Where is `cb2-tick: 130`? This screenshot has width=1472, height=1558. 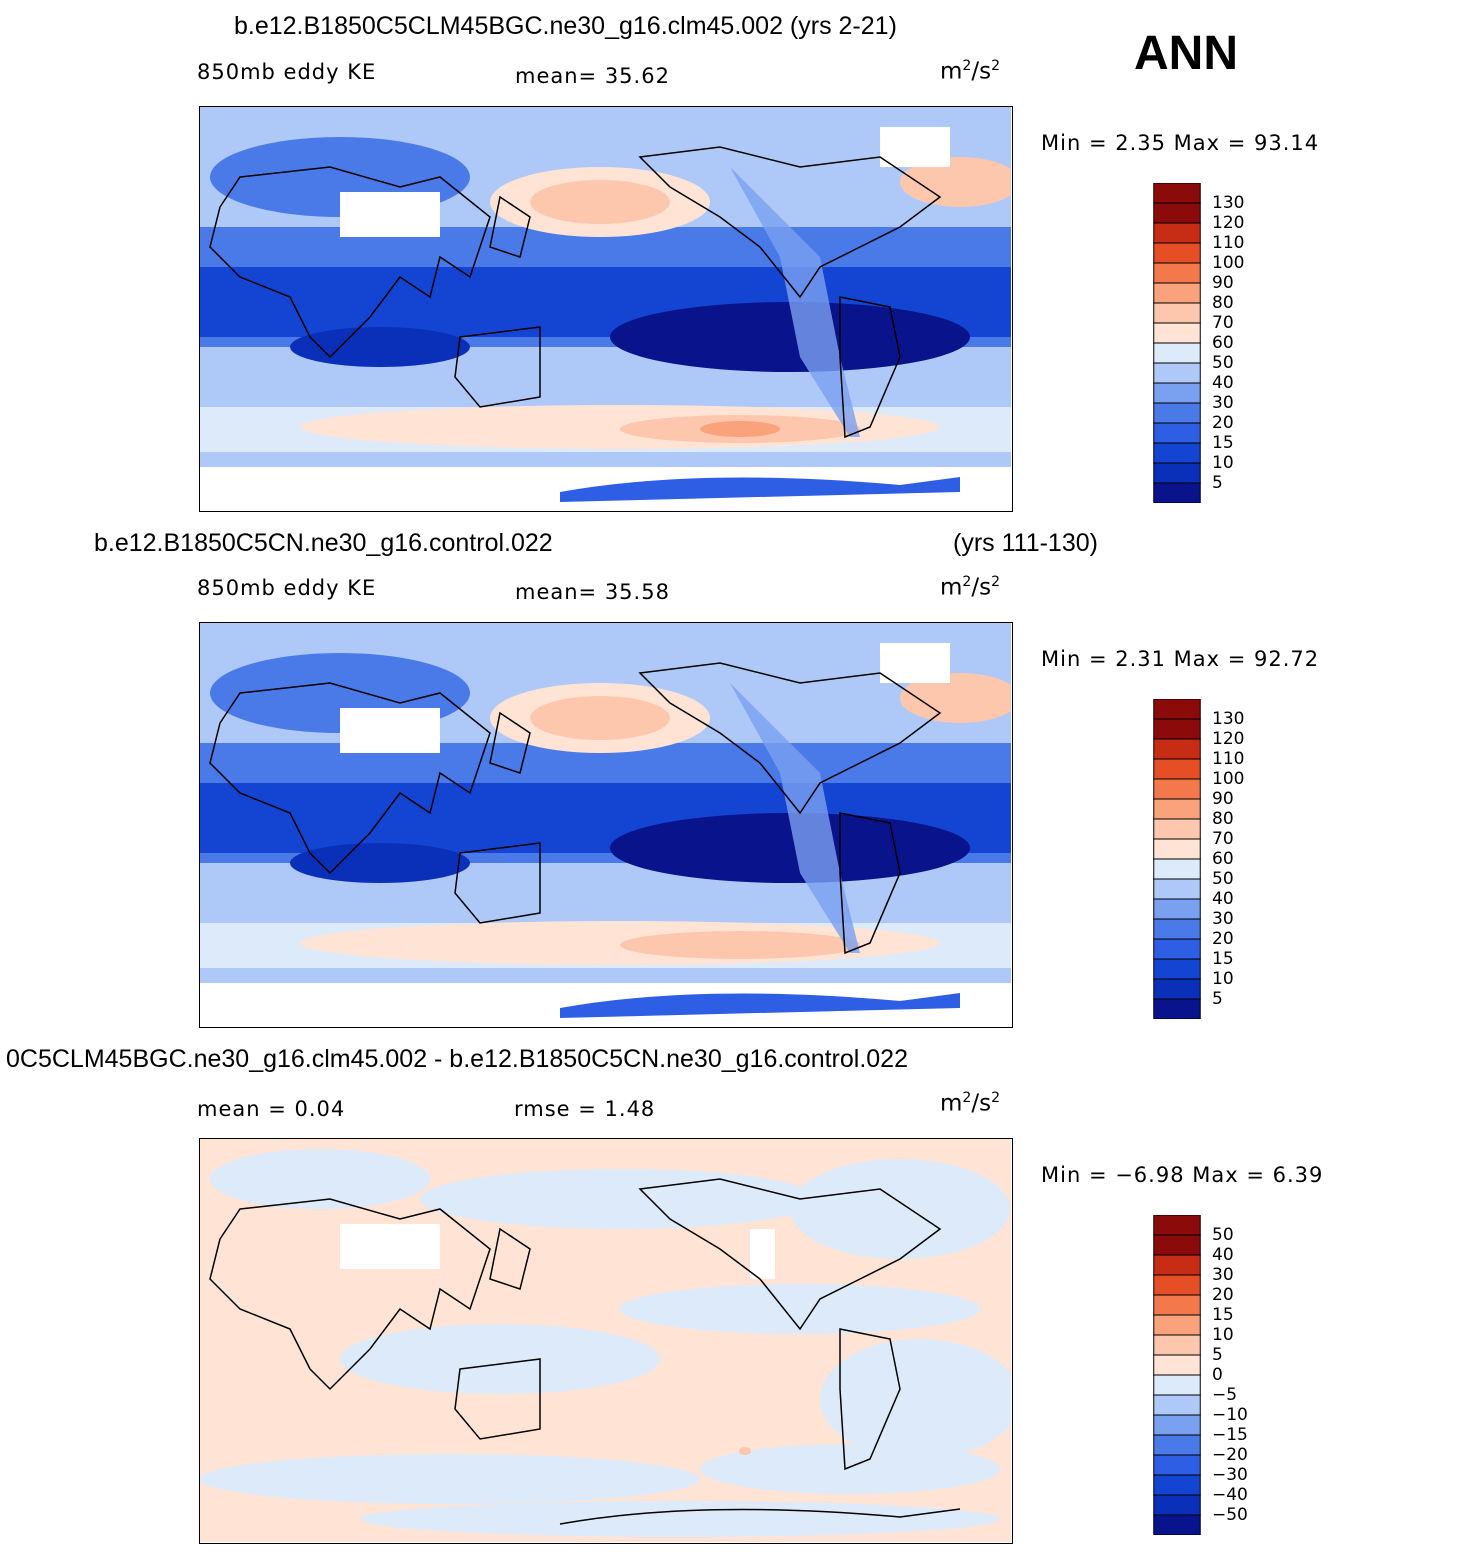 cb2-tick: 130 is located at coordinates (1228, 719).